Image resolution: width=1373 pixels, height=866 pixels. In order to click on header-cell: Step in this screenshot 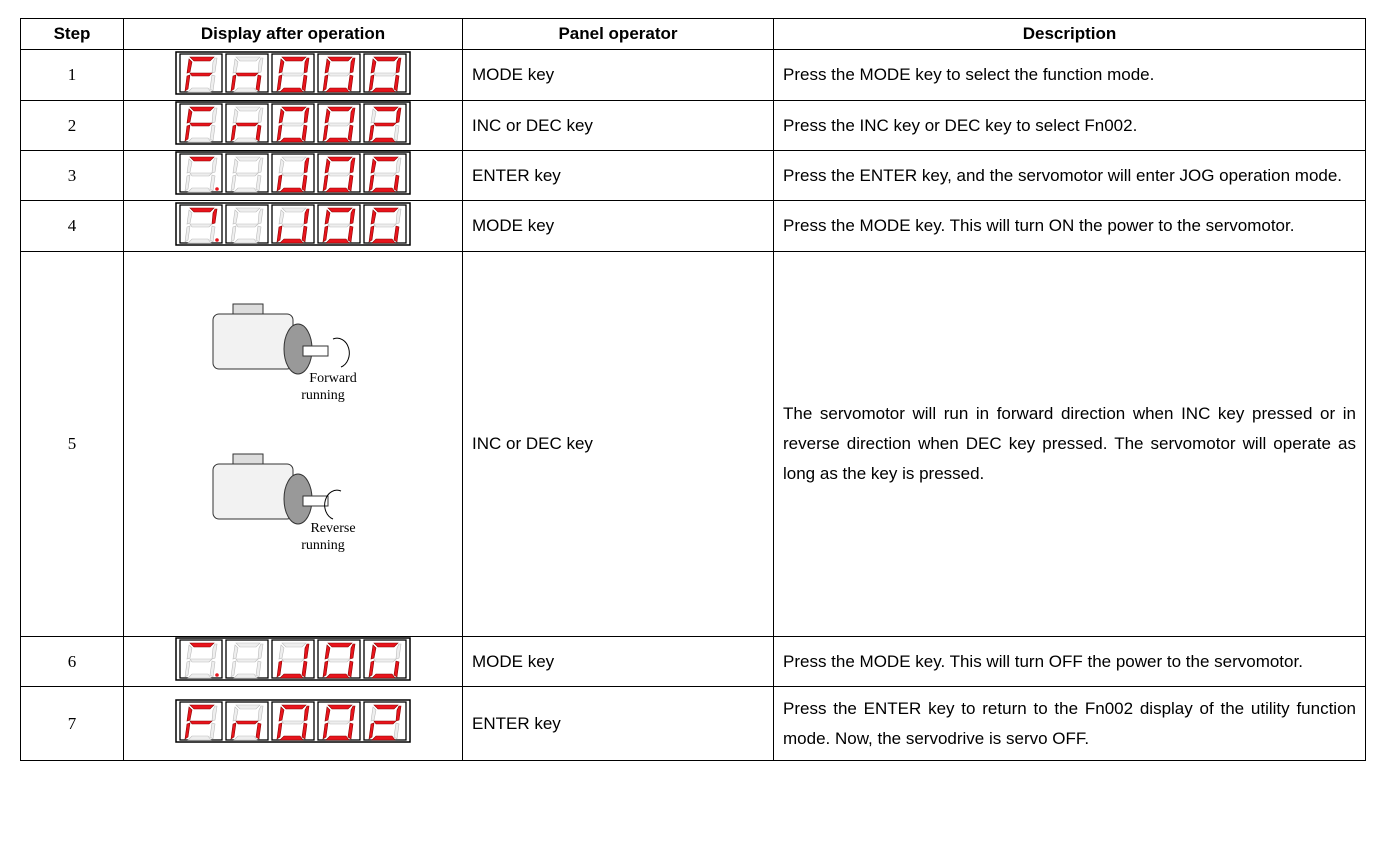, I will do `click(72, 34)`.